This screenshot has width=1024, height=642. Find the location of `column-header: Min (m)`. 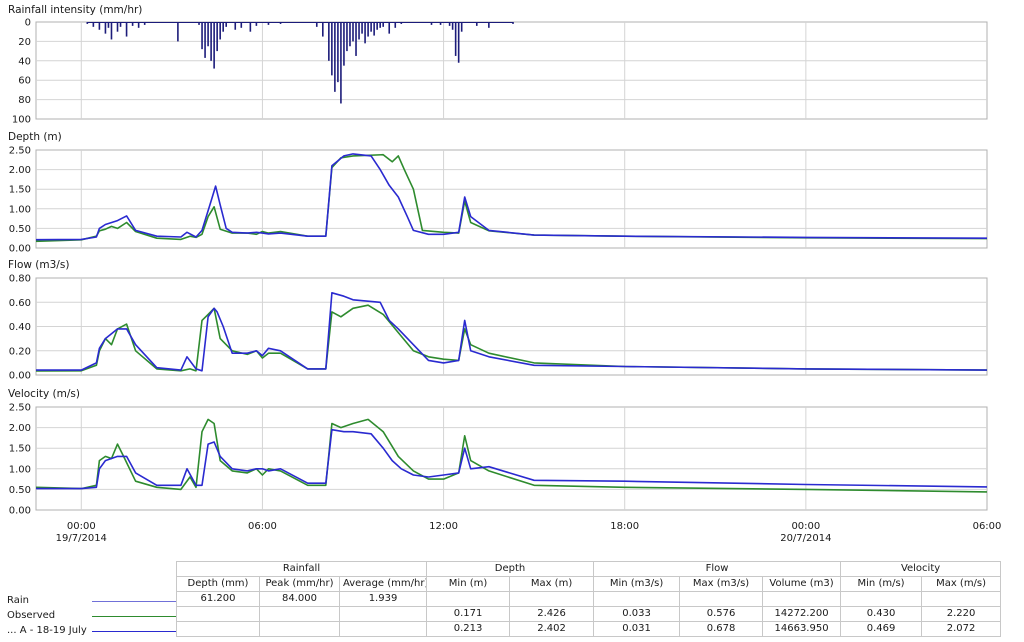

column-header: Min (m) is located at coordinates (468, 584).